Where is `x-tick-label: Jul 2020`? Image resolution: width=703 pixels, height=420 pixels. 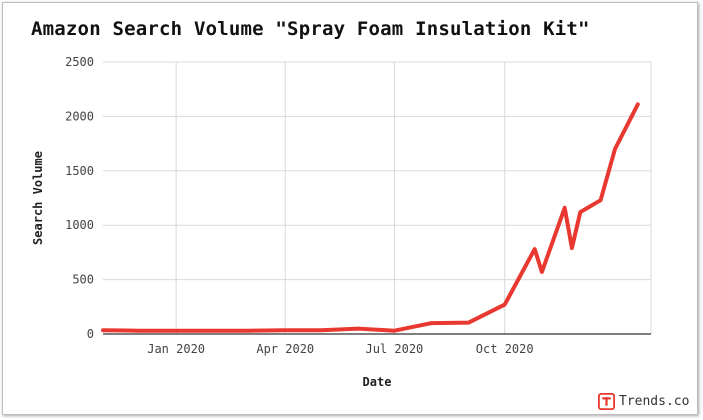 x-tick-label: Jul 2020 is located at coordinates (394, 349).